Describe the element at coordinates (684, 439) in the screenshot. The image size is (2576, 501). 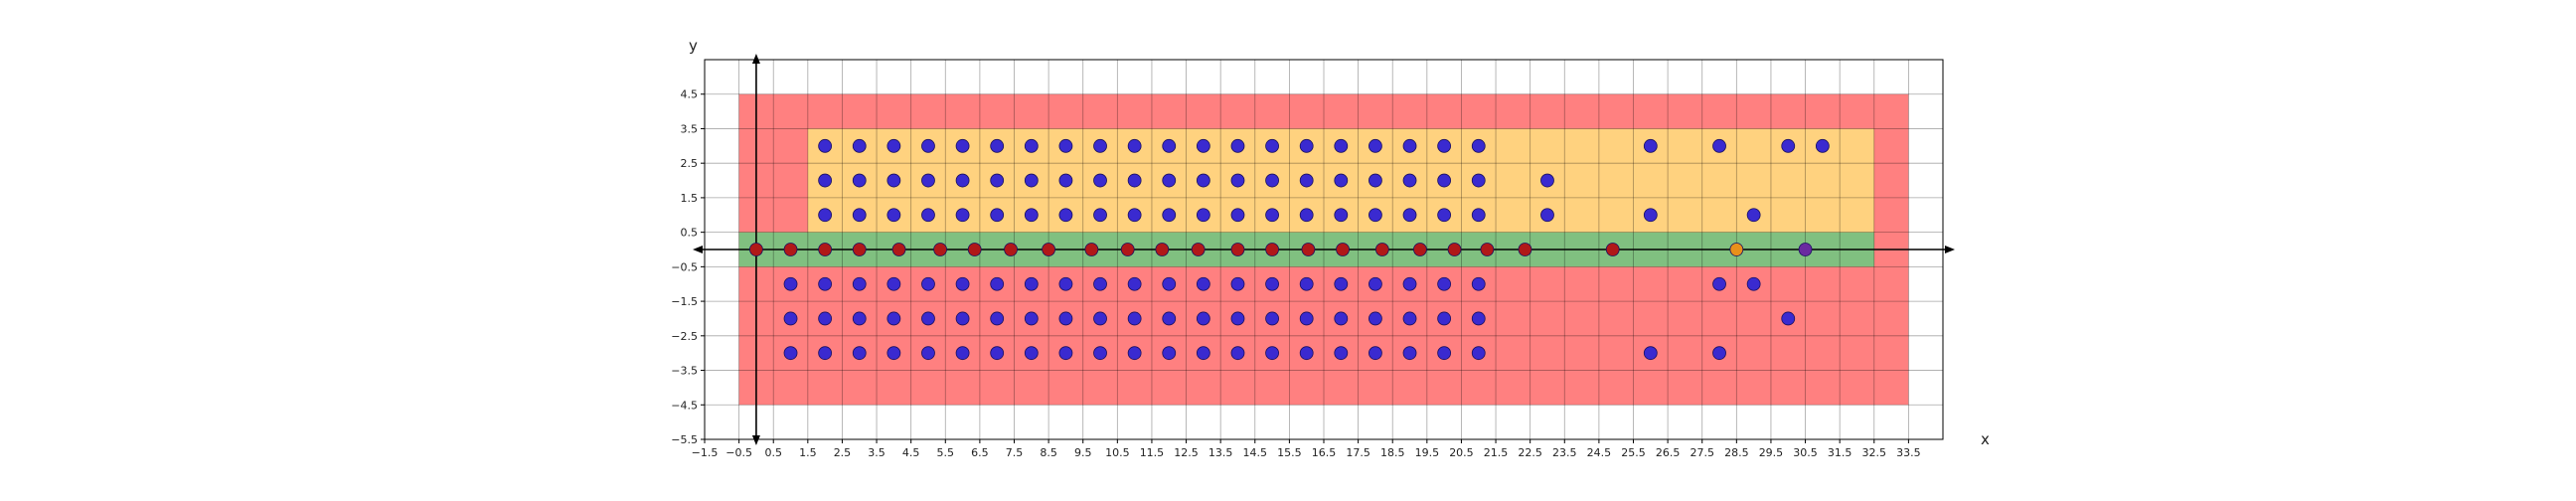
I see `y-tick-label: −5.5` at that location.